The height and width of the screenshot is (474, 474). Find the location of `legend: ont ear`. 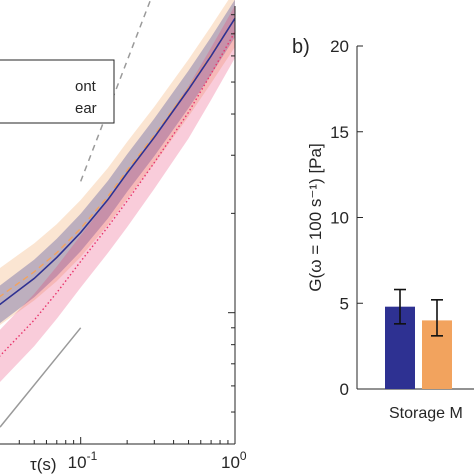

legend: ont ear is located at coordinates (57, 91).